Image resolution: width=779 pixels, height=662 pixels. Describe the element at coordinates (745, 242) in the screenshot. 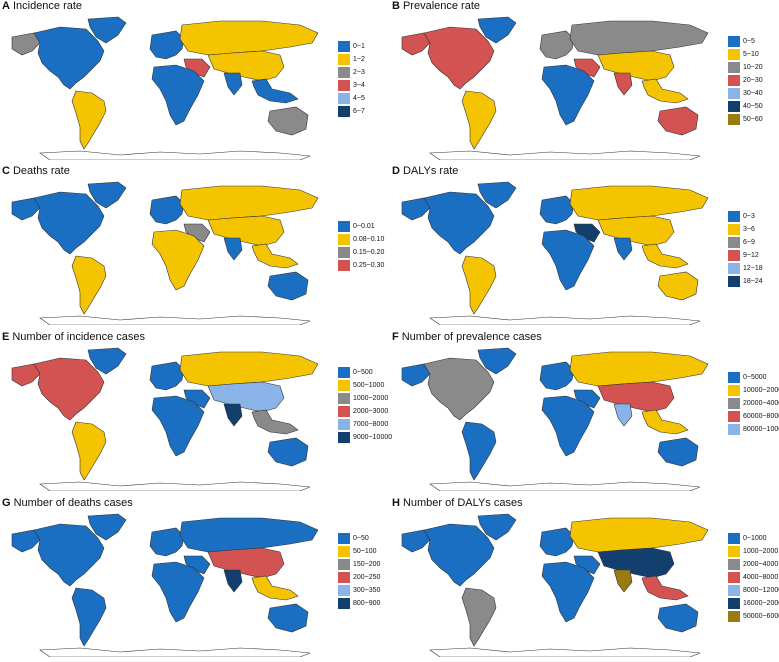

I see `legend-item: 6~9` at that location.